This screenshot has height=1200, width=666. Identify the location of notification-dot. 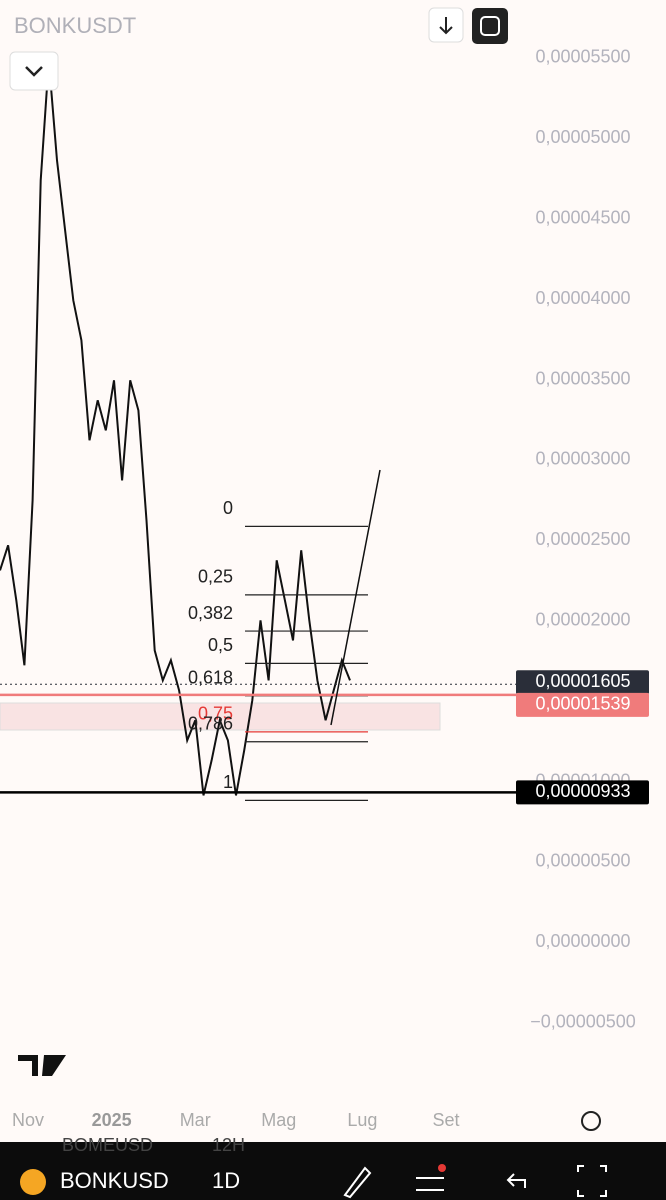
(442, 1168).